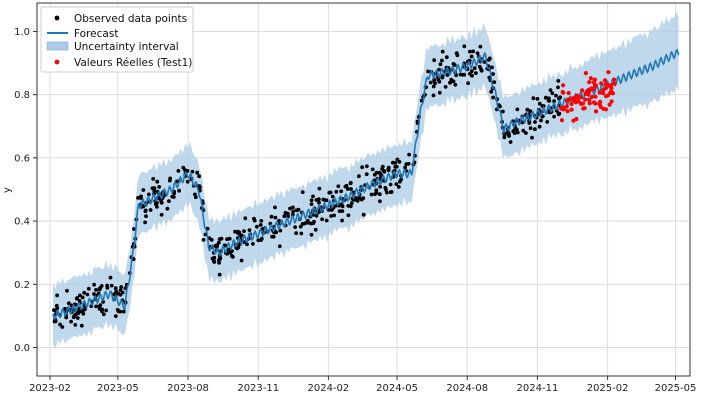 This screenshot has height=400, width=706. I want to click on y-tick-label: 0.6, so click(22, 158).